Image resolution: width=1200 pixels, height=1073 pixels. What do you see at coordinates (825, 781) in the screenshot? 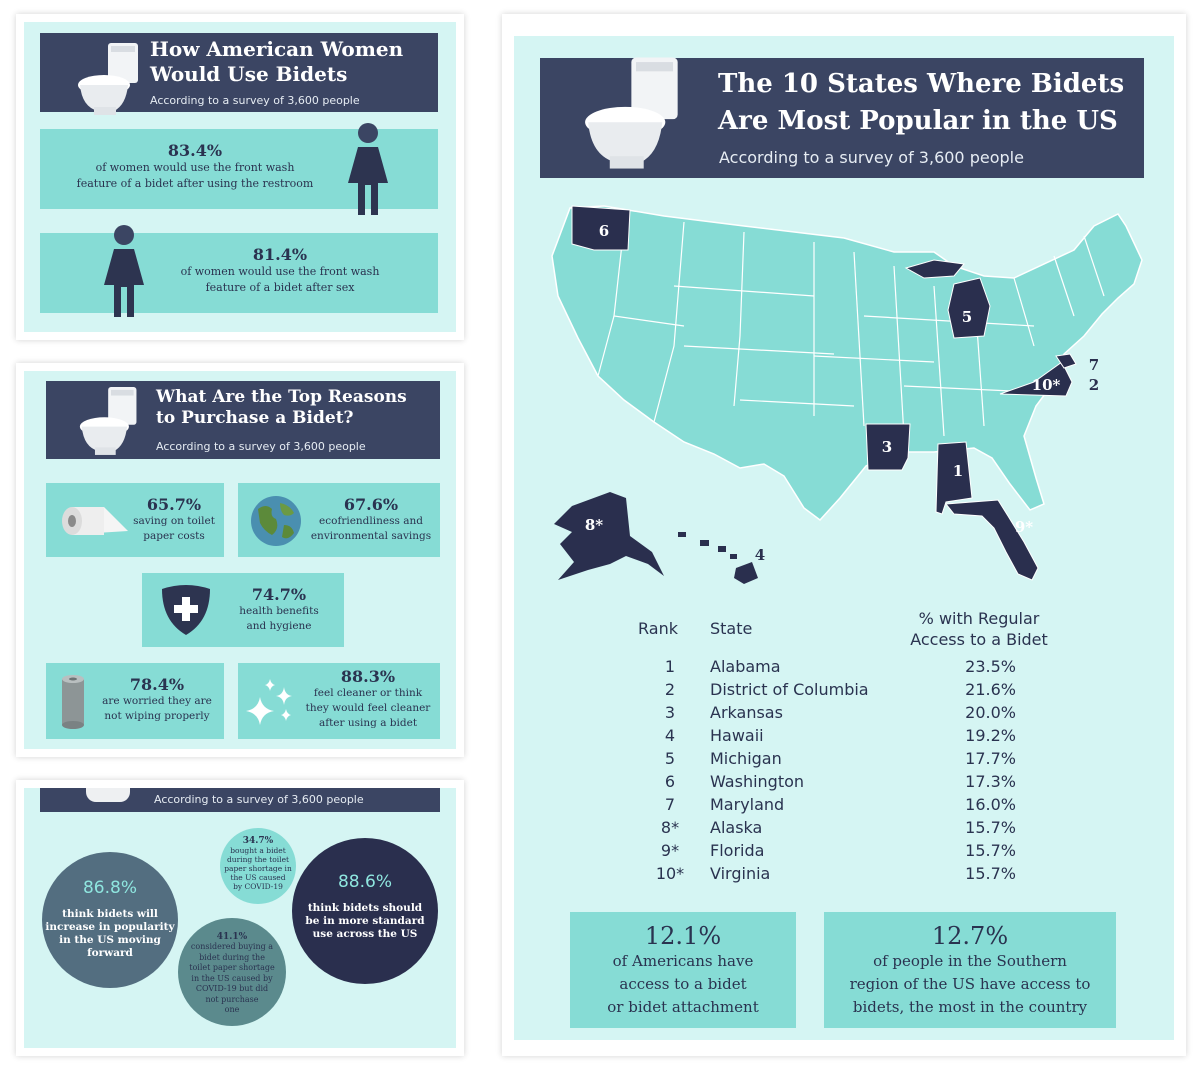
I see `table-row: 6 Washington 17.3%` at bounding box center [825, 781].